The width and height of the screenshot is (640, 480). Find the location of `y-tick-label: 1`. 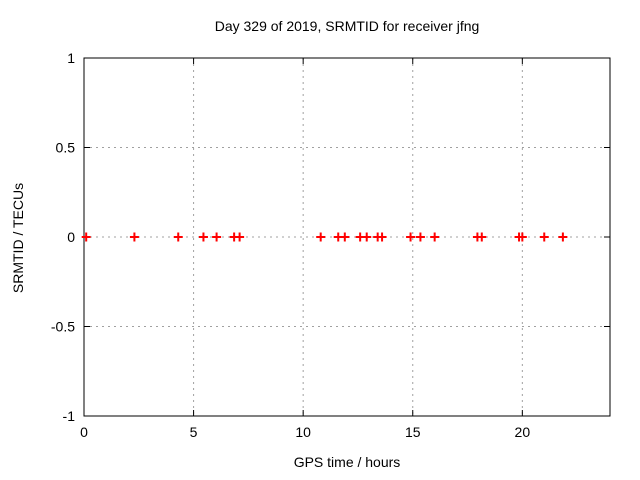

y-tick-label: 1 is located at coordinates (71, 58).